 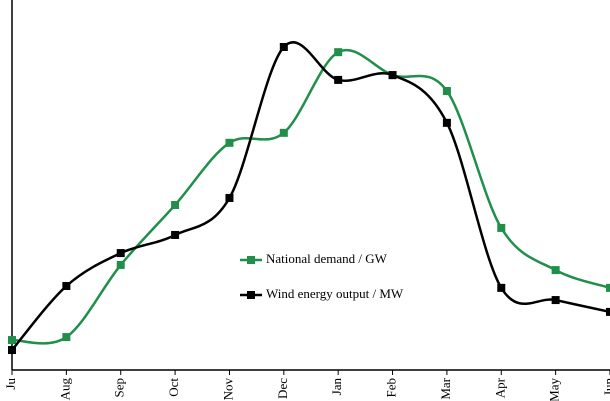 What do you see at coordinates (282, 388) in the screenshot?
I see `x-tick-label: Dec` at bounding box center [282, 388].